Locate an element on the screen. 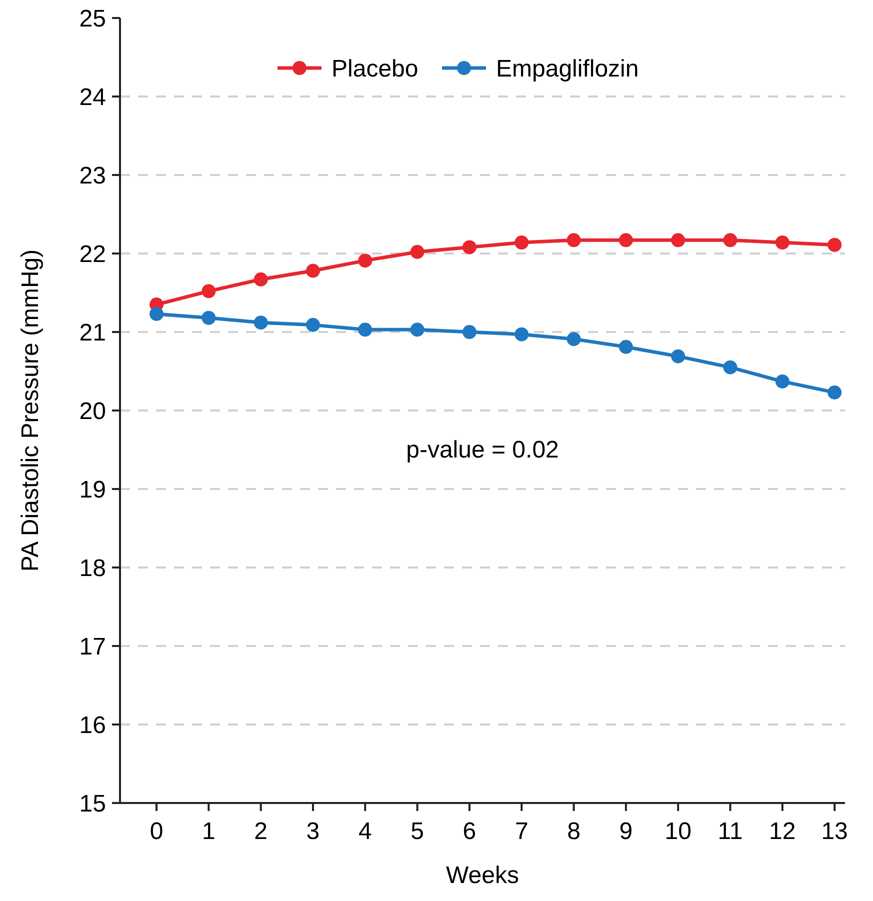 This screenshot has width=873, height=901. x-tick-label: 6 is located at coordinates (469, 831).